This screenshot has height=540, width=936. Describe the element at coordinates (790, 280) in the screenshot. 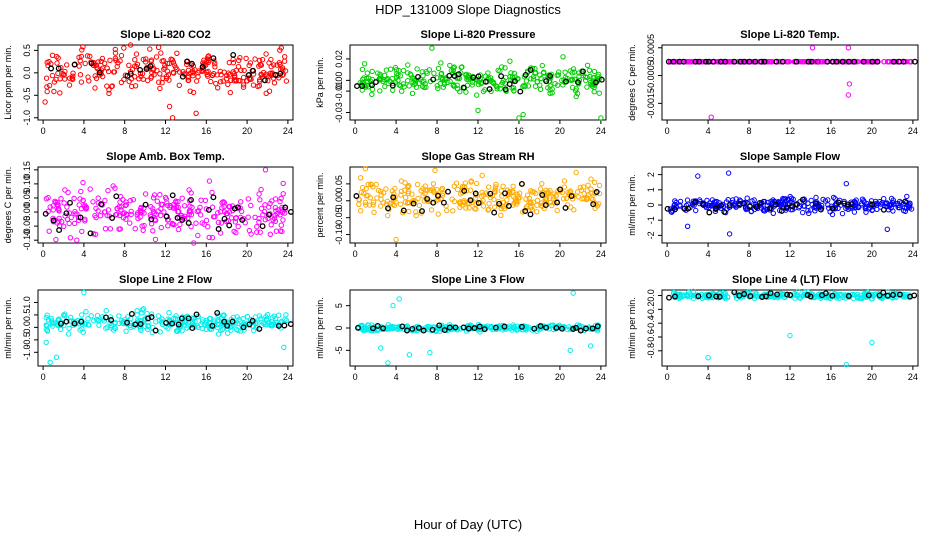

I see `panel-title: Slope Line 4 (LT) Flow` at that location.